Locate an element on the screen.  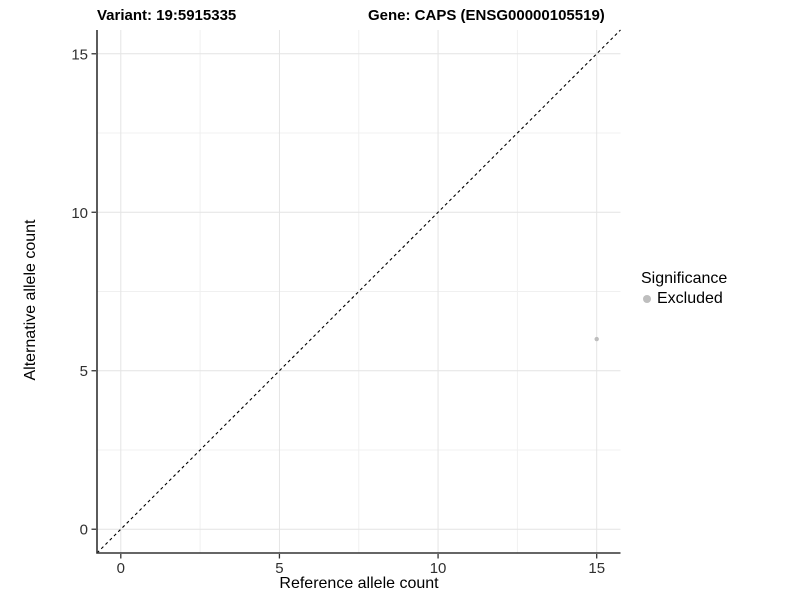
legend-item-excluded: Excluded is located at coordinates (684, 299).